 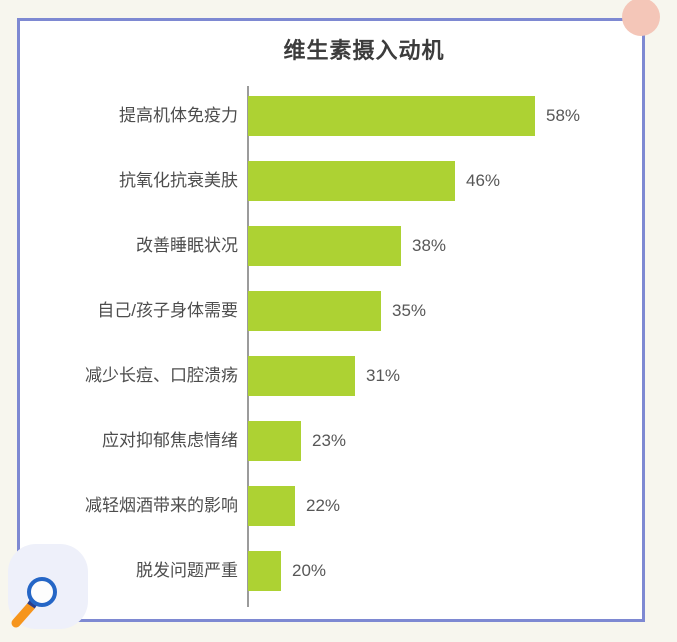 I want to click on value-label: 38%, so click(x=429, y=245).